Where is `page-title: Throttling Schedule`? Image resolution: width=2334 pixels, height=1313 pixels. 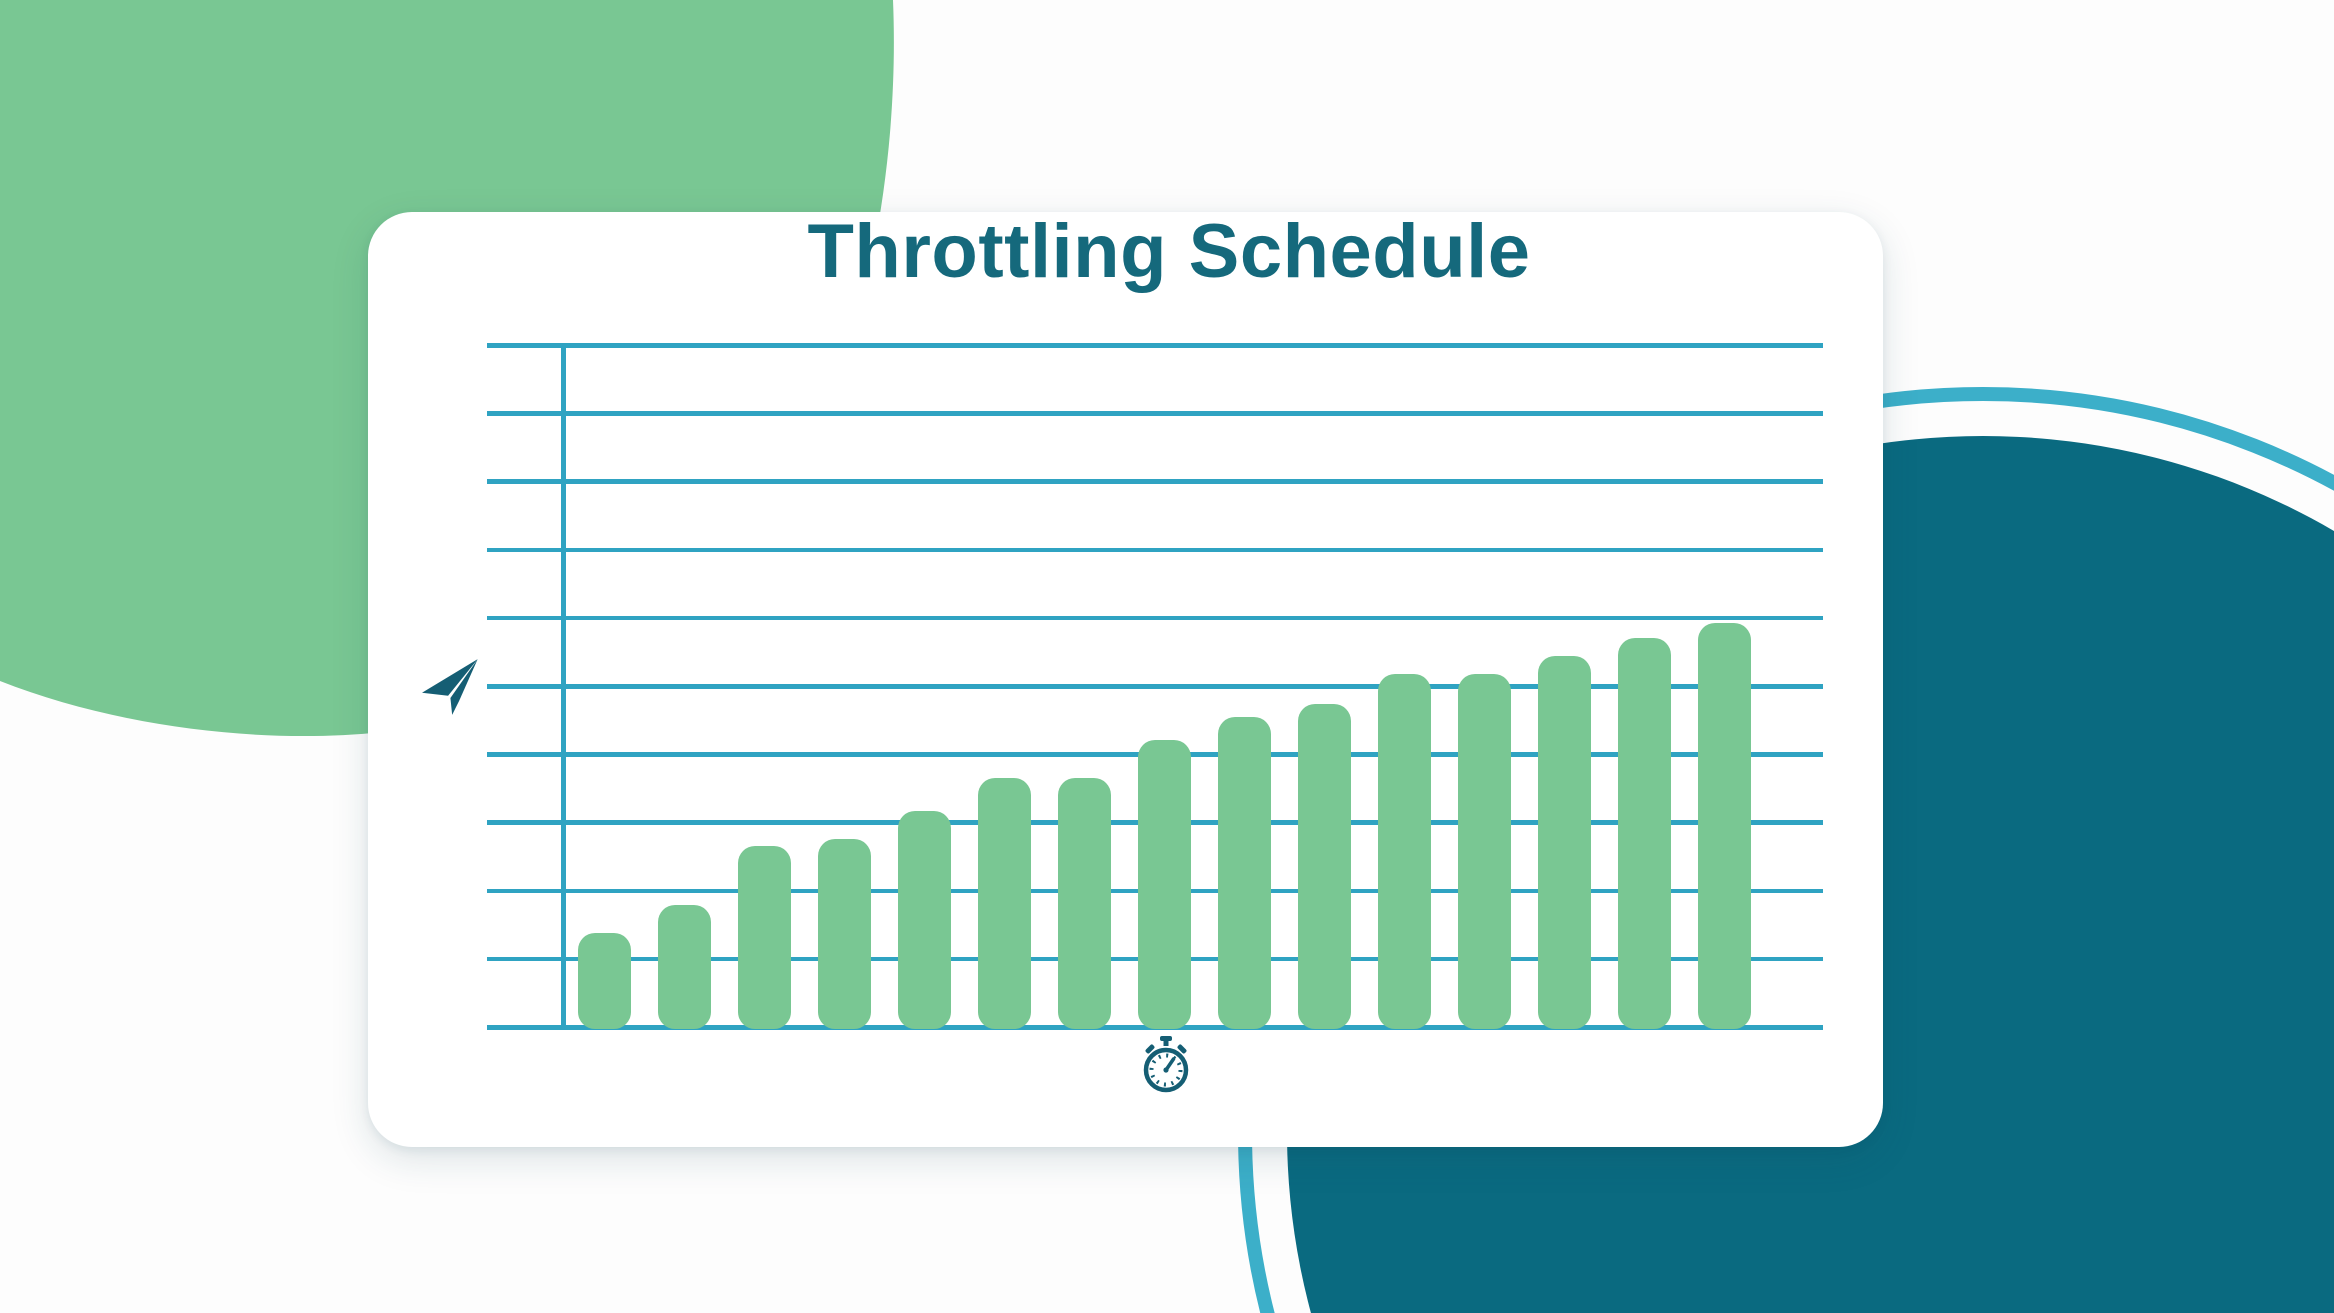 page-title: Throttling Schedule is located at coordinates (1169, 251).